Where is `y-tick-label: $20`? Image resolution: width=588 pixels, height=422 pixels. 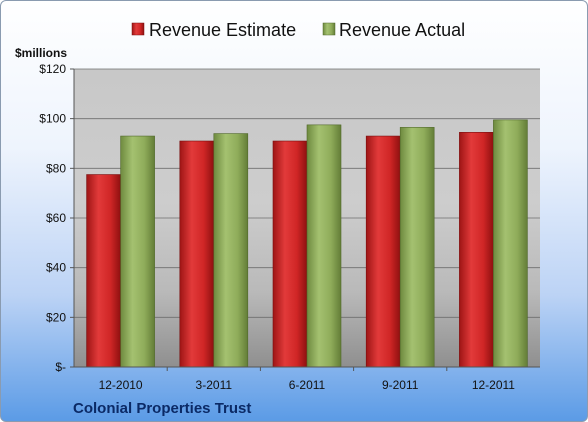
y-tick-label: $20 is located at coordinates (56, 317).